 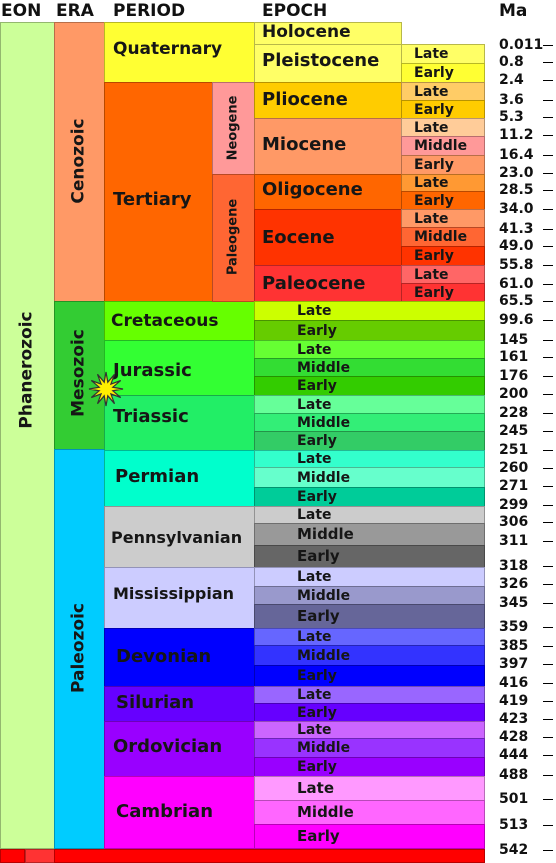 I want to click on ma-tick-label: 99.6, so click(x=516, y=320).